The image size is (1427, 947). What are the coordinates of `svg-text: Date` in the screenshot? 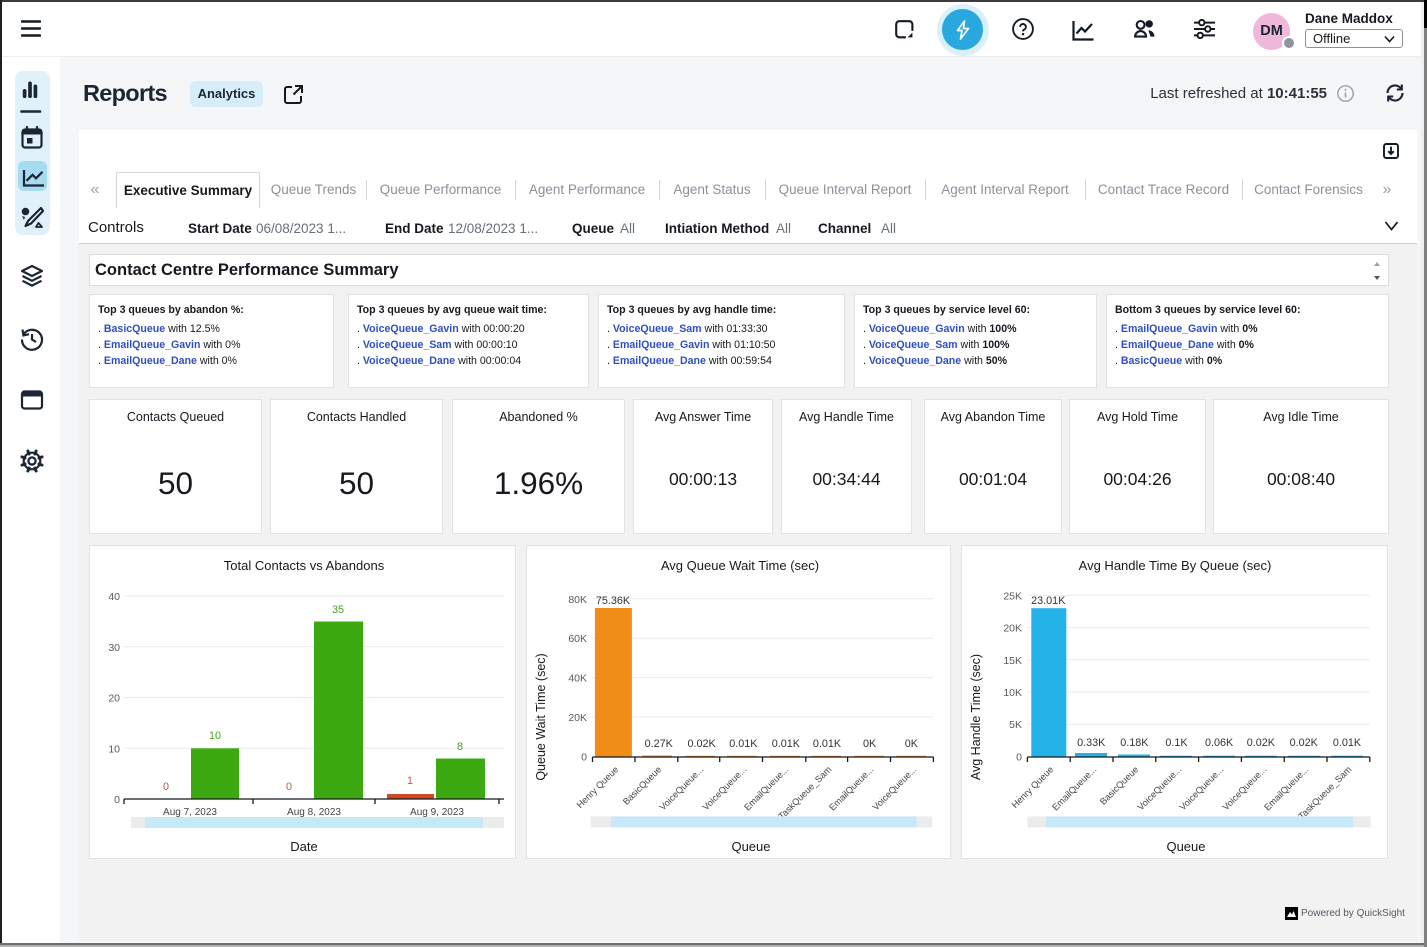 It's located at (303, 846).